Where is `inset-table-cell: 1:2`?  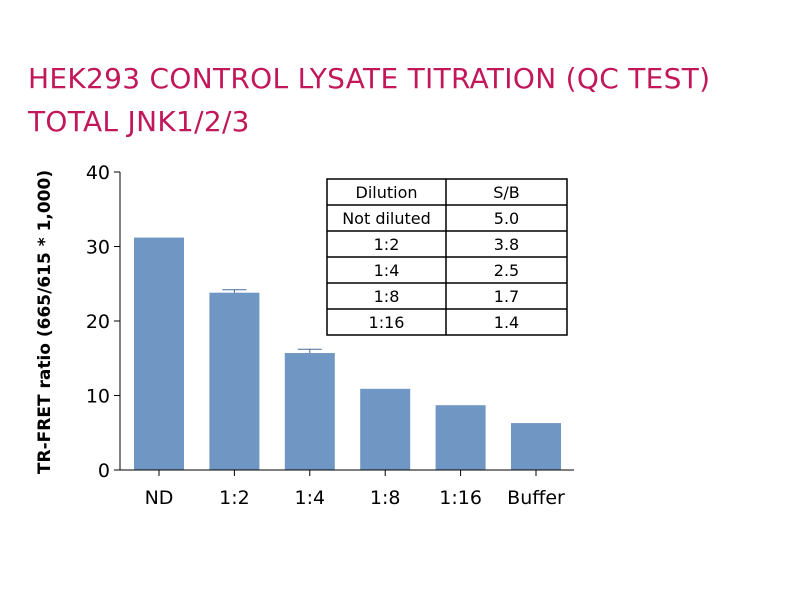
inset-table-cell: 1:2 is located at coordinates (387, 244).